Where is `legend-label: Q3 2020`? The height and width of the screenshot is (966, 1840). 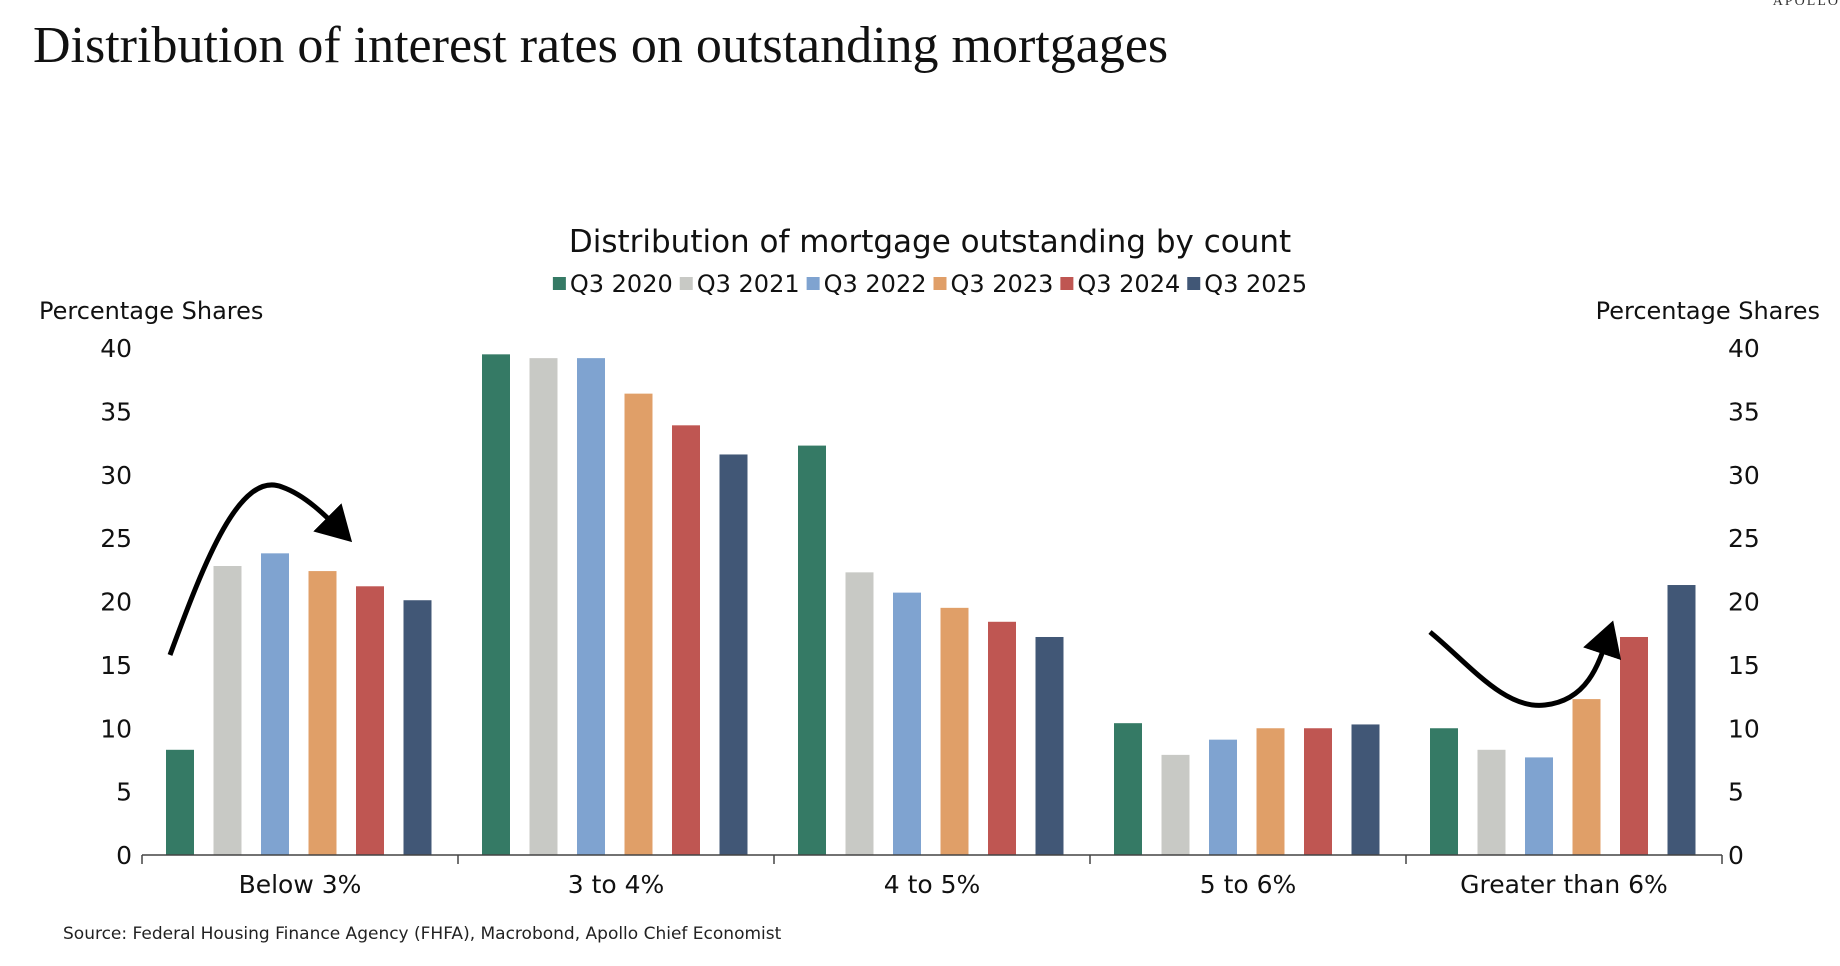
legend-label: Q3 2020 is located at coordinates (621, 284).